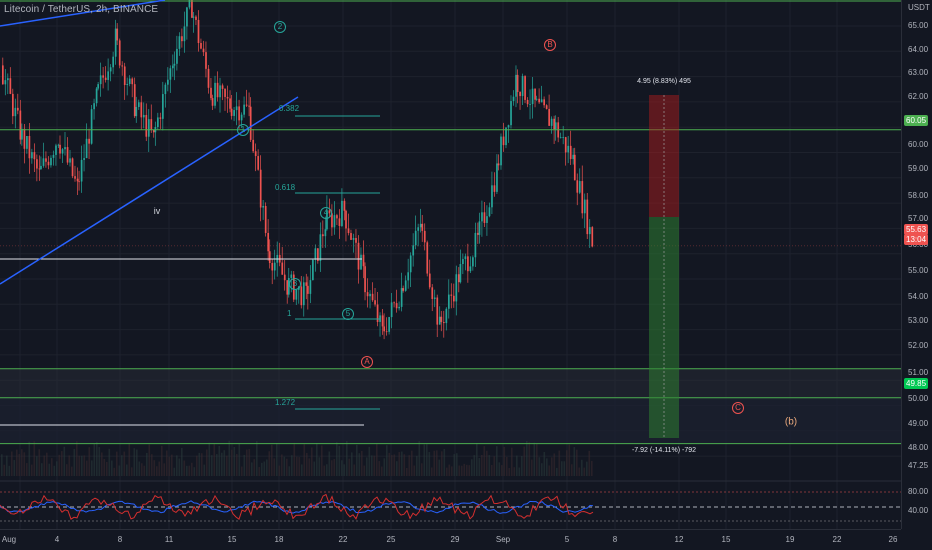  Describe the element at coordinates (664, 450) in the screenshot. I see `position-stop-label: -7.92 (-14.11%) -792` at that location.